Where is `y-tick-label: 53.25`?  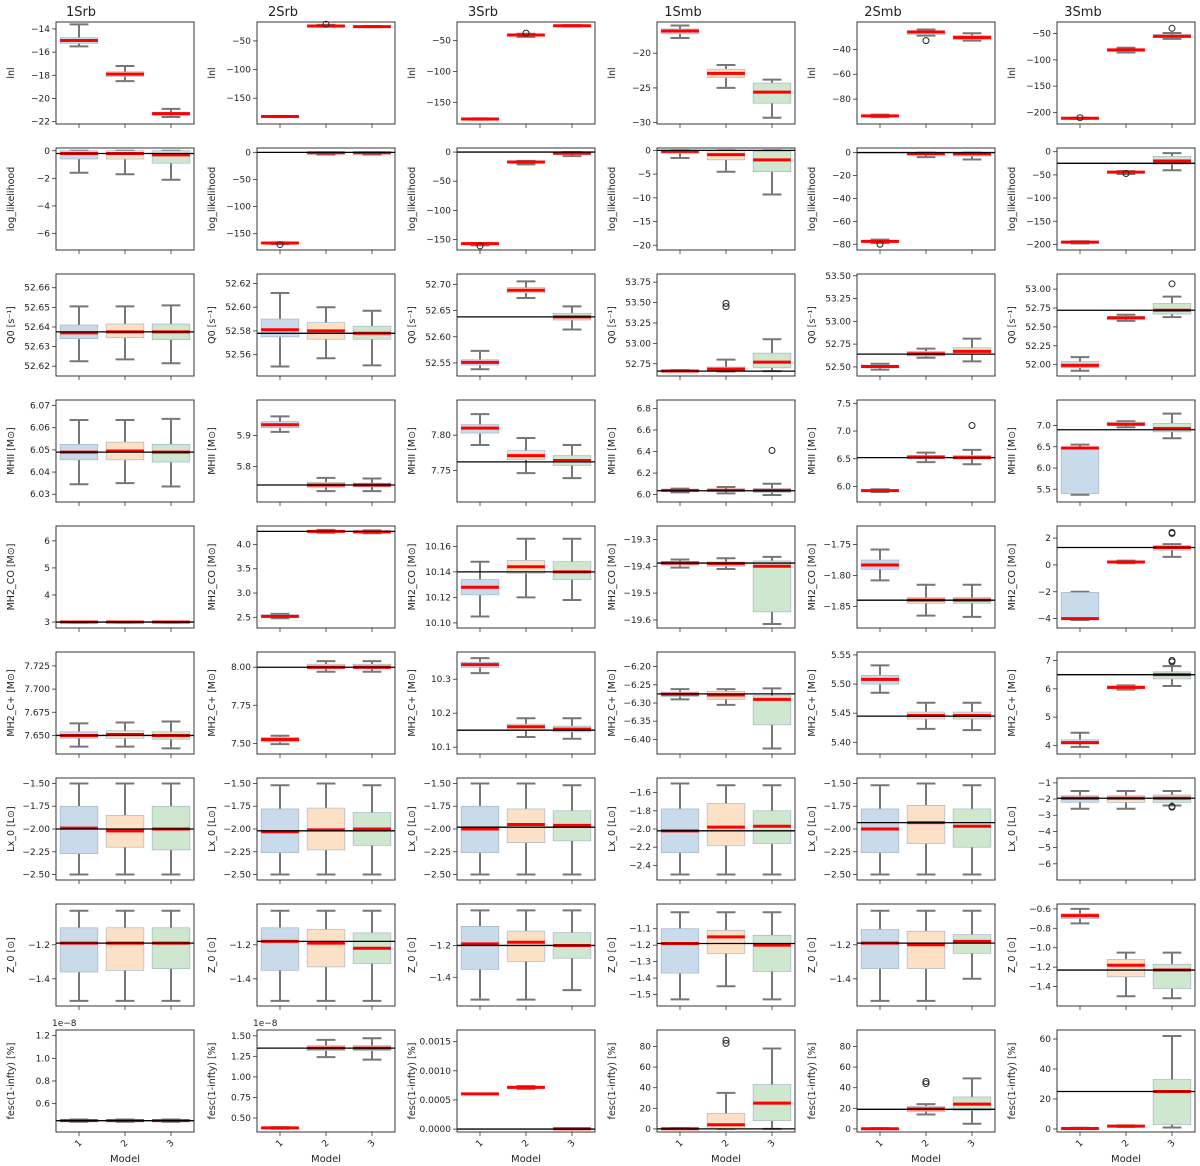
y-tick-label: 53.25 is located at coordinates (838, 300).